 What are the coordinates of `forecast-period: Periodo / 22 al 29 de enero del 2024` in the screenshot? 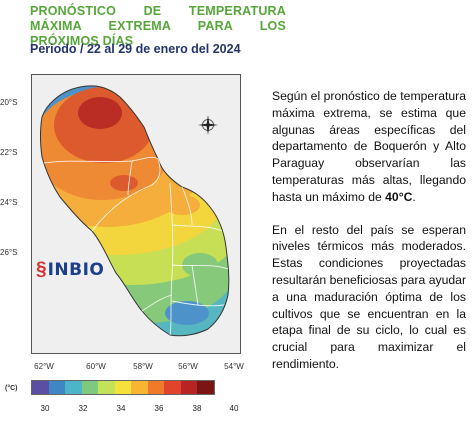 It's located at (135, 49).